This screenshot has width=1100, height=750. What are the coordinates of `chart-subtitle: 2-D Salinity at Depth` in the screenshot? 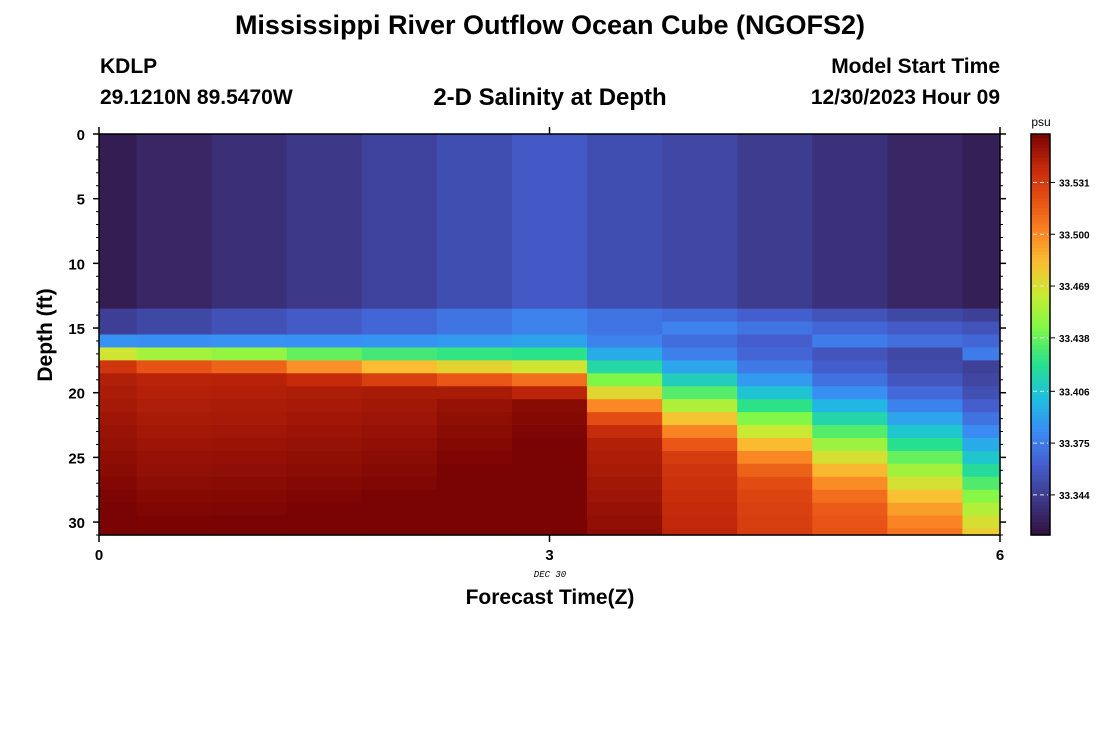 It's located at (550, 97).